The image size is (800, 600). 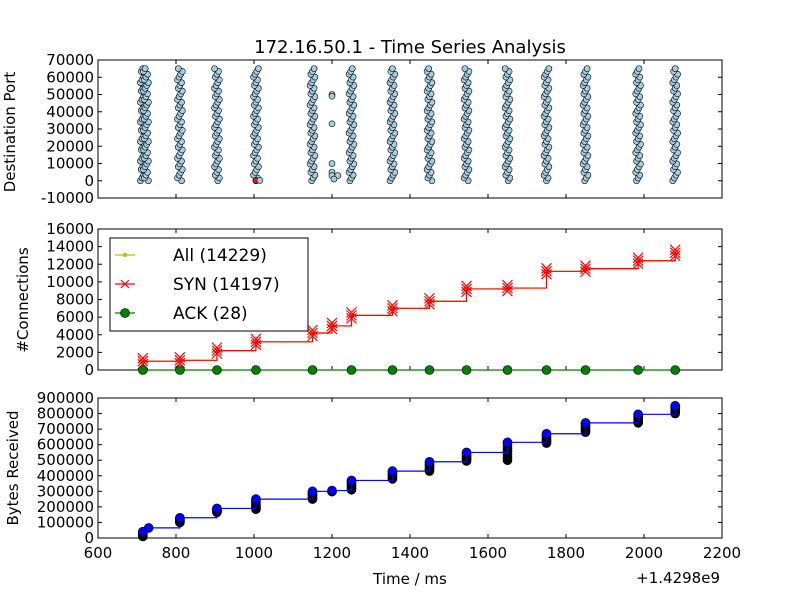 I want to click on y-tick-label: 8000, so click(x=75, y=300).